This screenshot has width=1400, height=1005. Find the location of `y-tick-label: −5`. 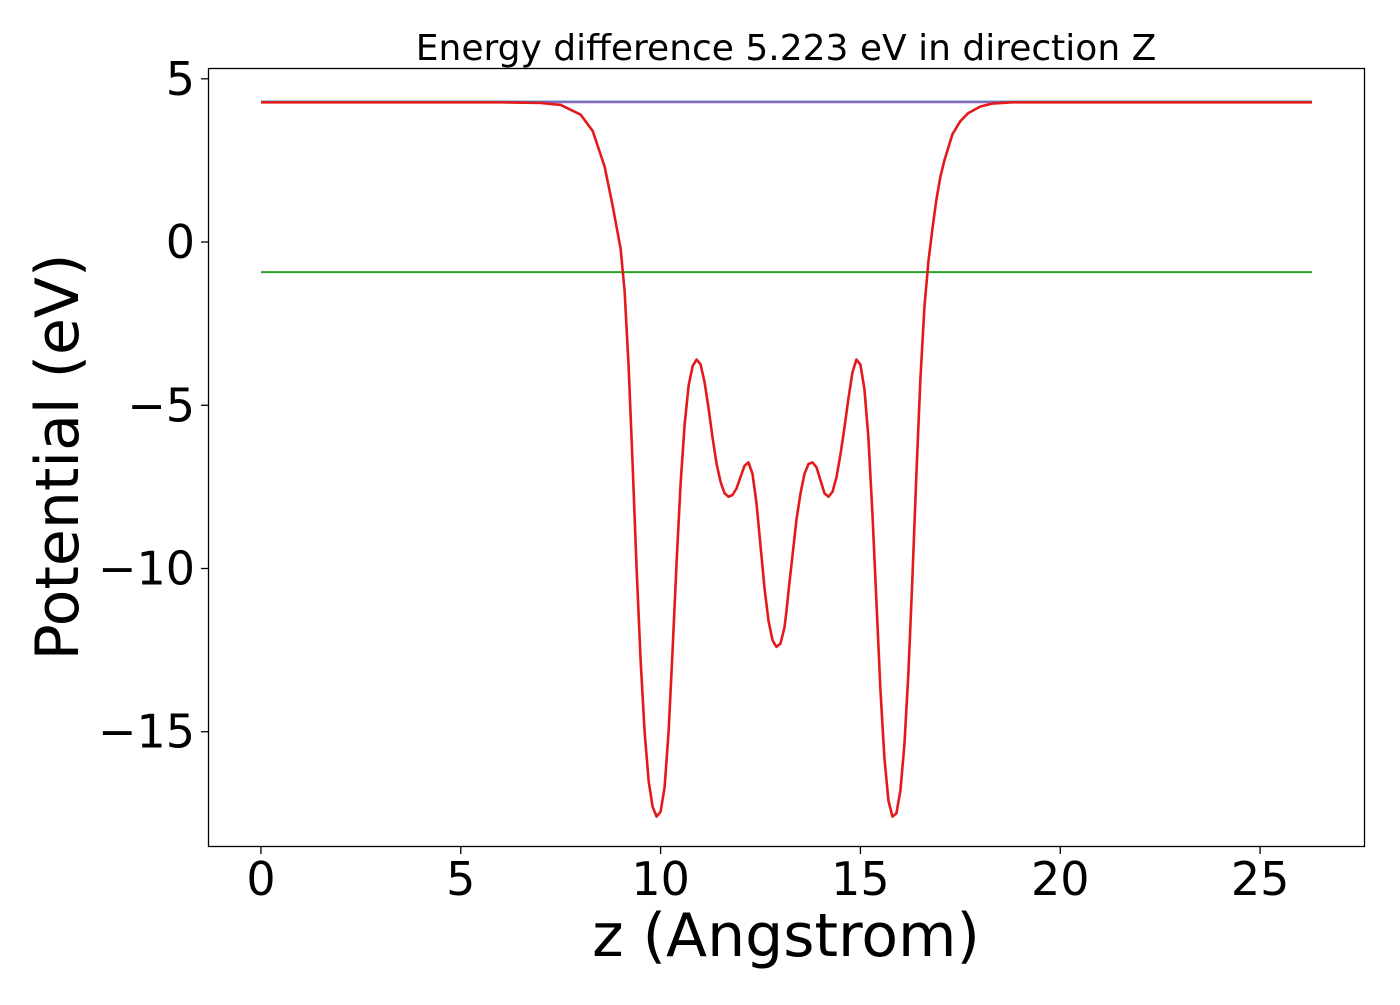

y-tick-label: −5 is located at coordinates (161, 405).